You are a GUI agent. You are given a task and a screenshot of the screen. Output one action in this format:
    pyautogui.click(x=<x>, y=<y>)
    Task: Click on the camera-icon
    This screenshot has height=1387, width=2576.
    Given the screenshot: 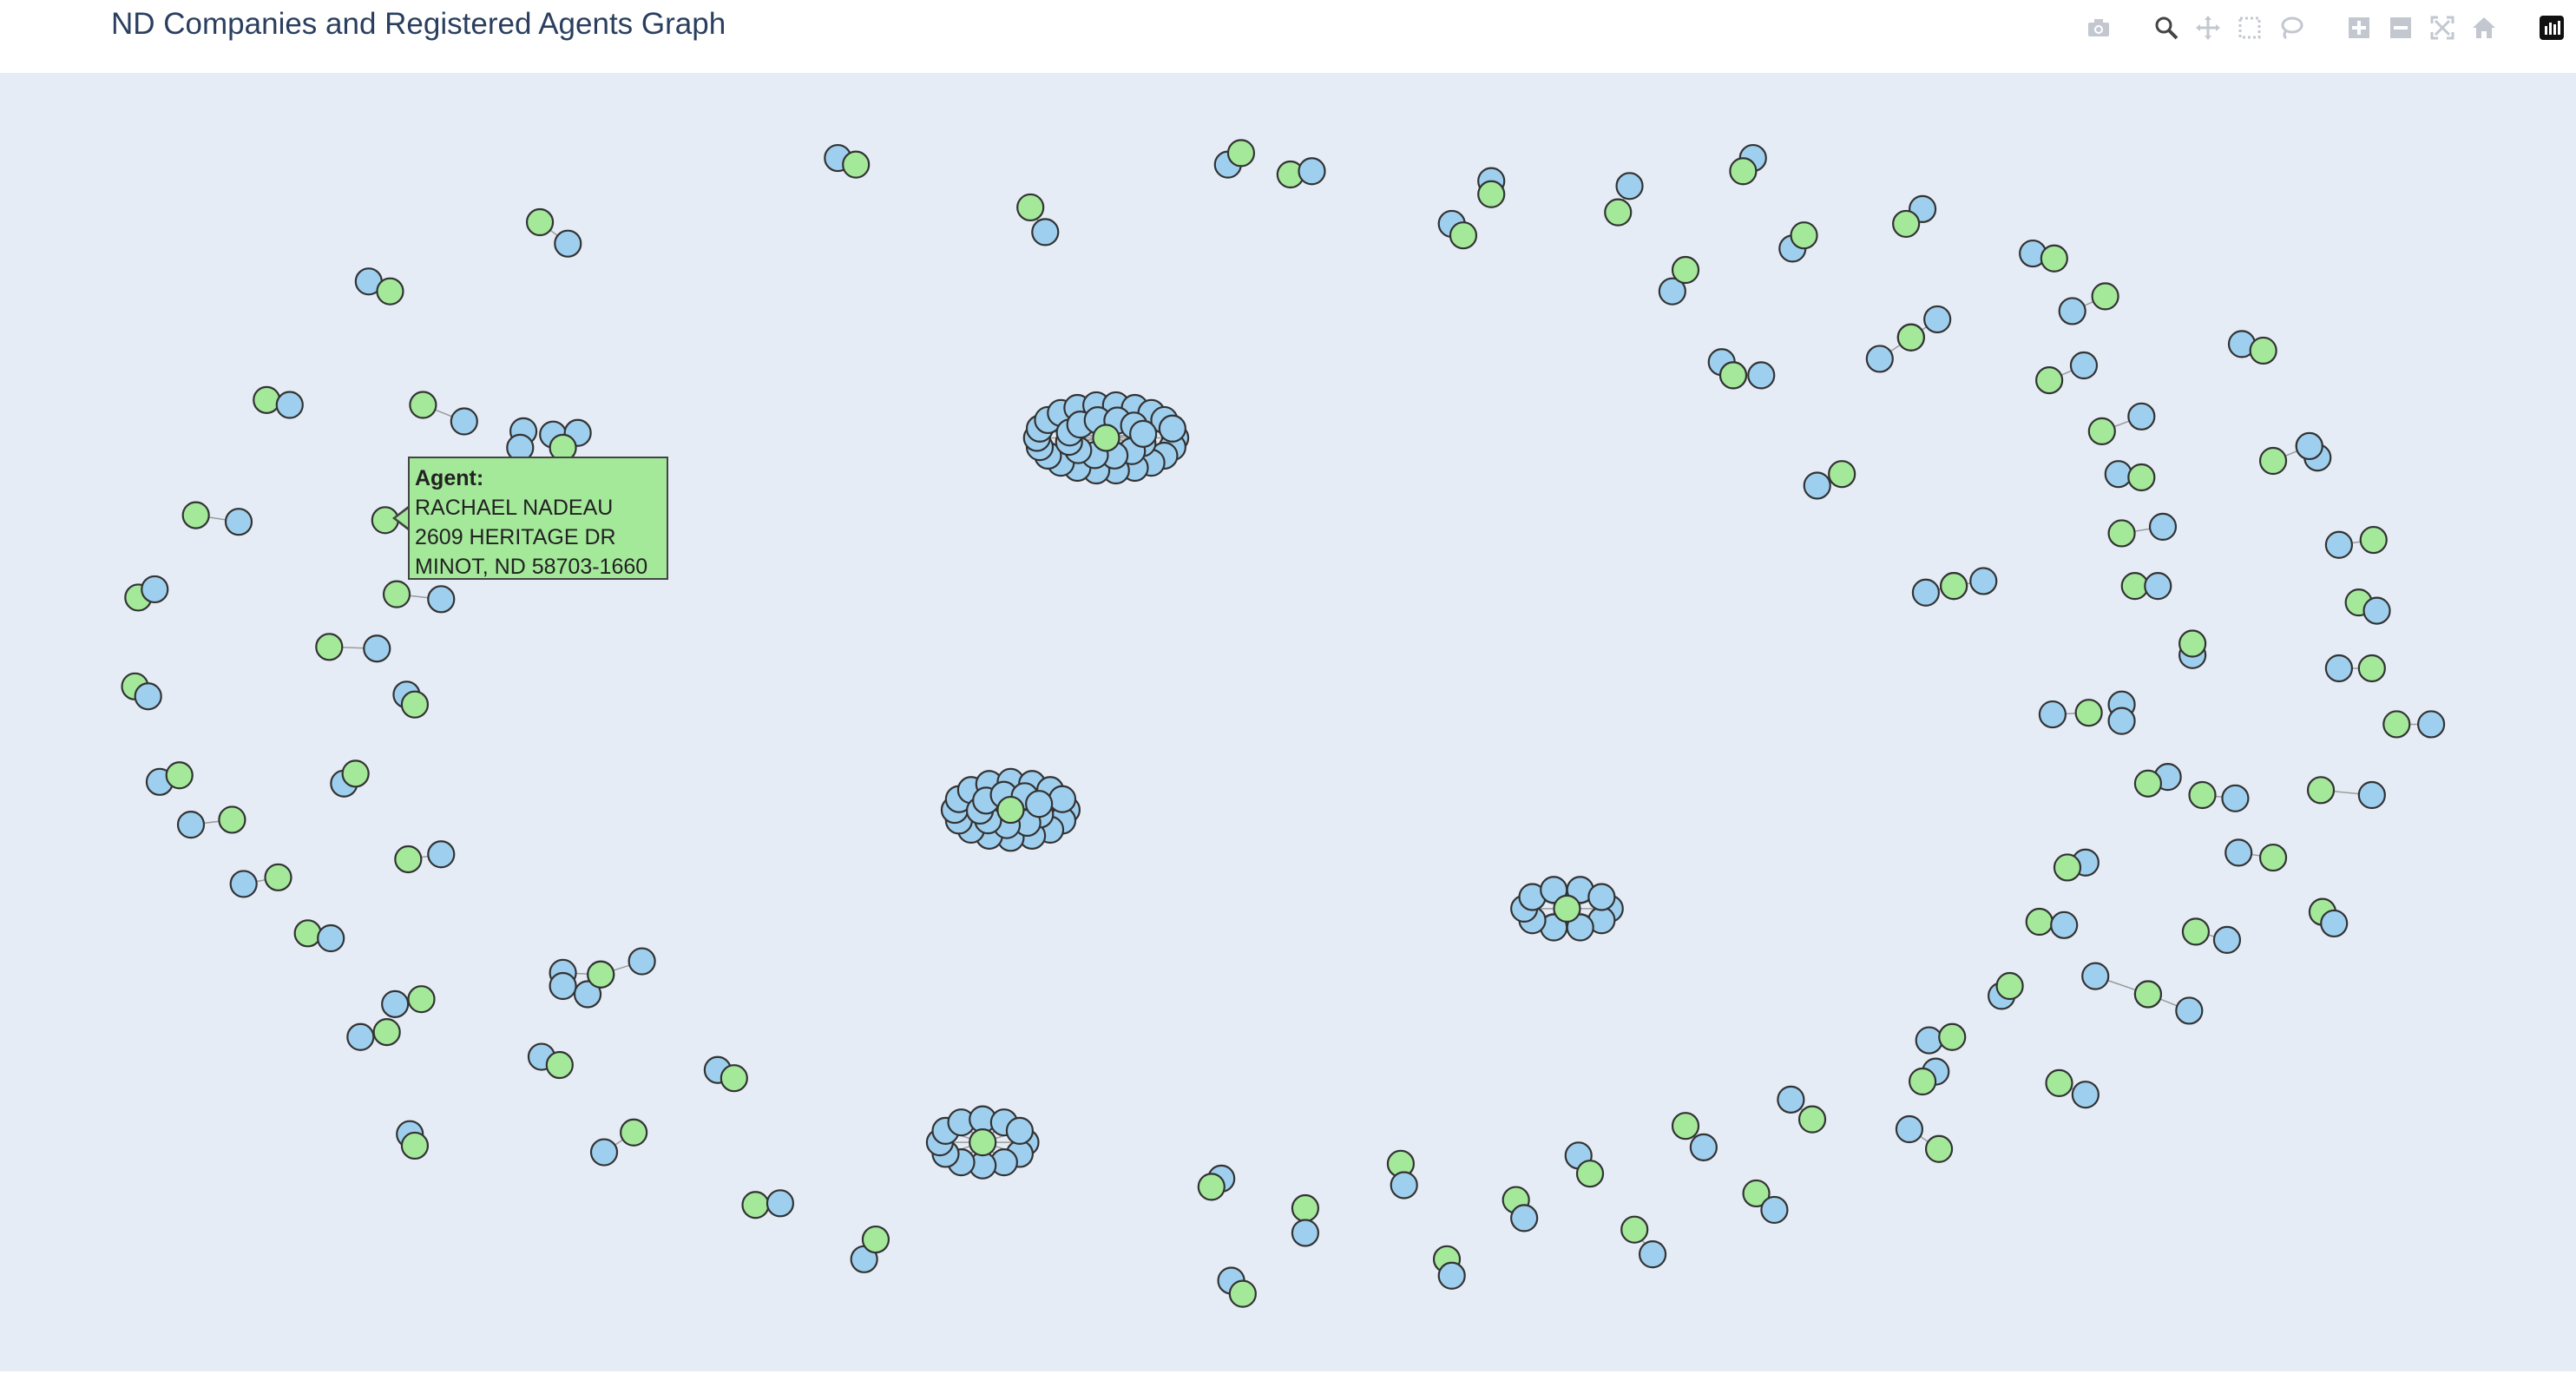 What is the action you would take?
    pyautogui.click(x=2098, y=28)
    